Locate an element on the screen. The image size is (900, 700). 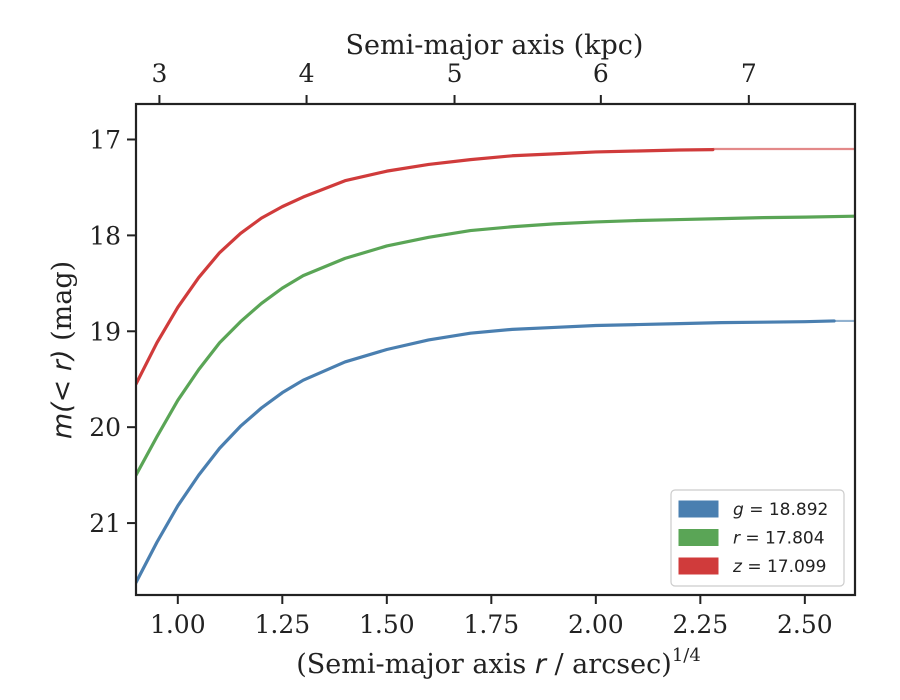
x-tick-label-3: 1.75 is located at coordinates (491, 624).